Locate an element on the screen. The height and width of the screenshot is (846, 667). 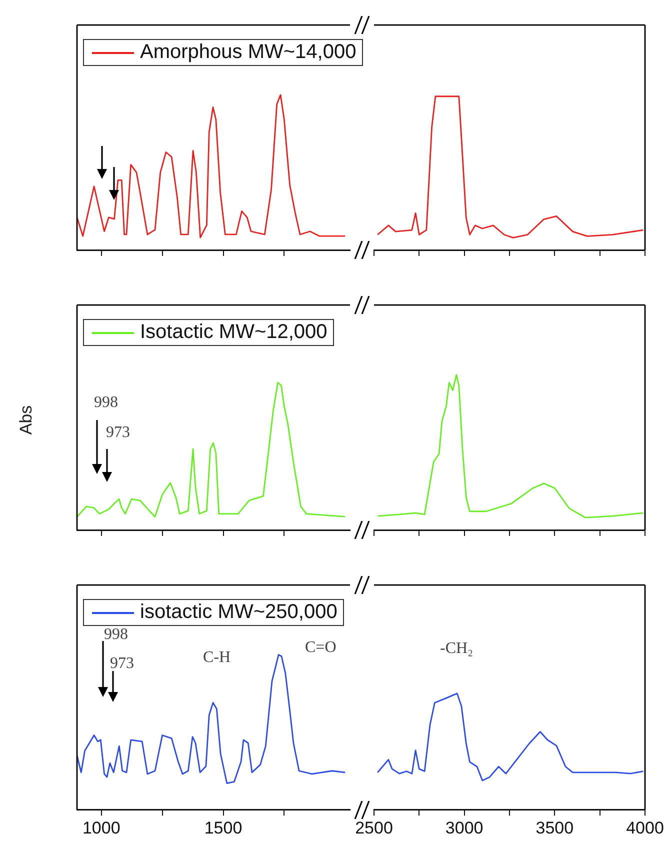
legend-label: isotactic MW~250,000 is located at coordinates (239, 612).